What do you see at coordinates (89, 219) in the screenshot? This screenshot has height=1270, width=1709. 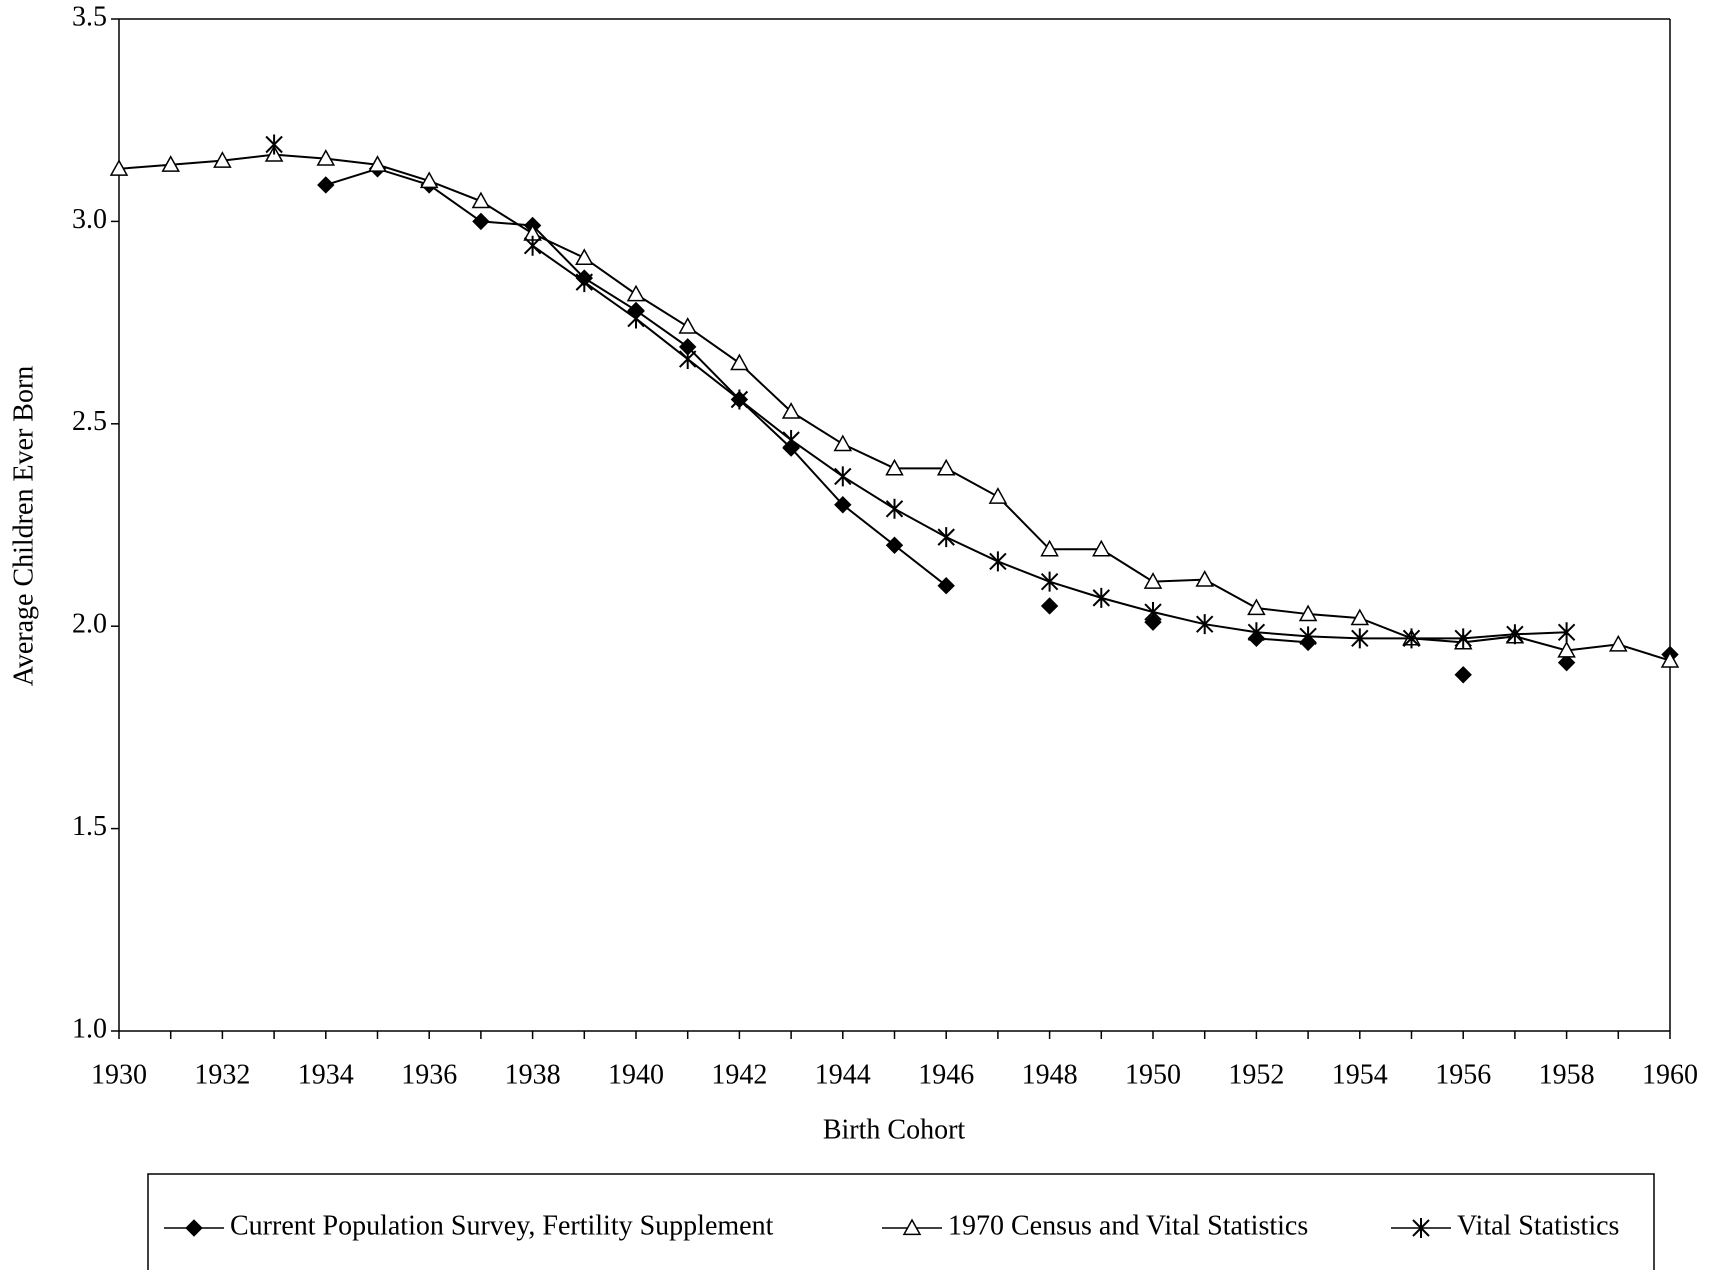 I see `y-tick-label: 3.0` at bounding box center [89, 219].